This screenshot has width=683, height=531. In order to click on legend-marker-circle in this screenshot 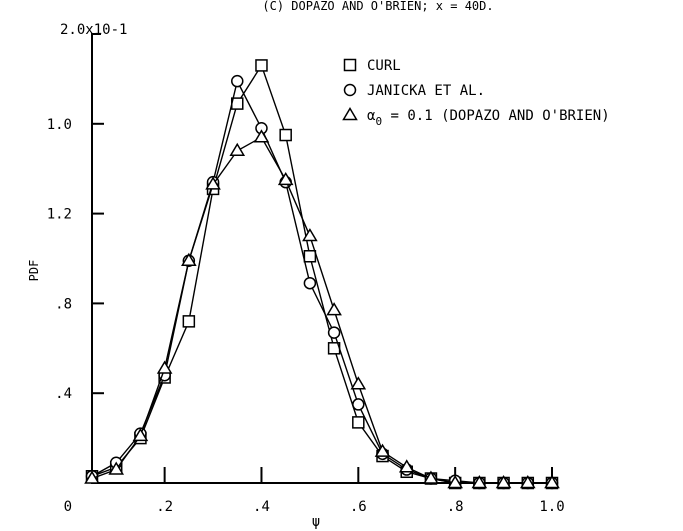, I will do `click(350, 90)`.